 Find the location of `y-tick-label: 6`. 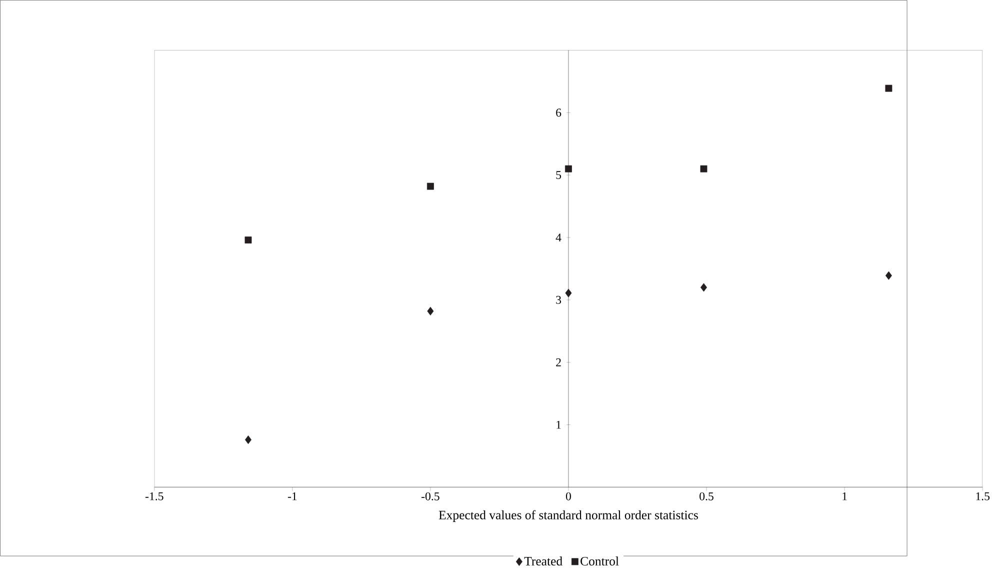

y-tick-label: 6 is located at coordinates (559, 112).